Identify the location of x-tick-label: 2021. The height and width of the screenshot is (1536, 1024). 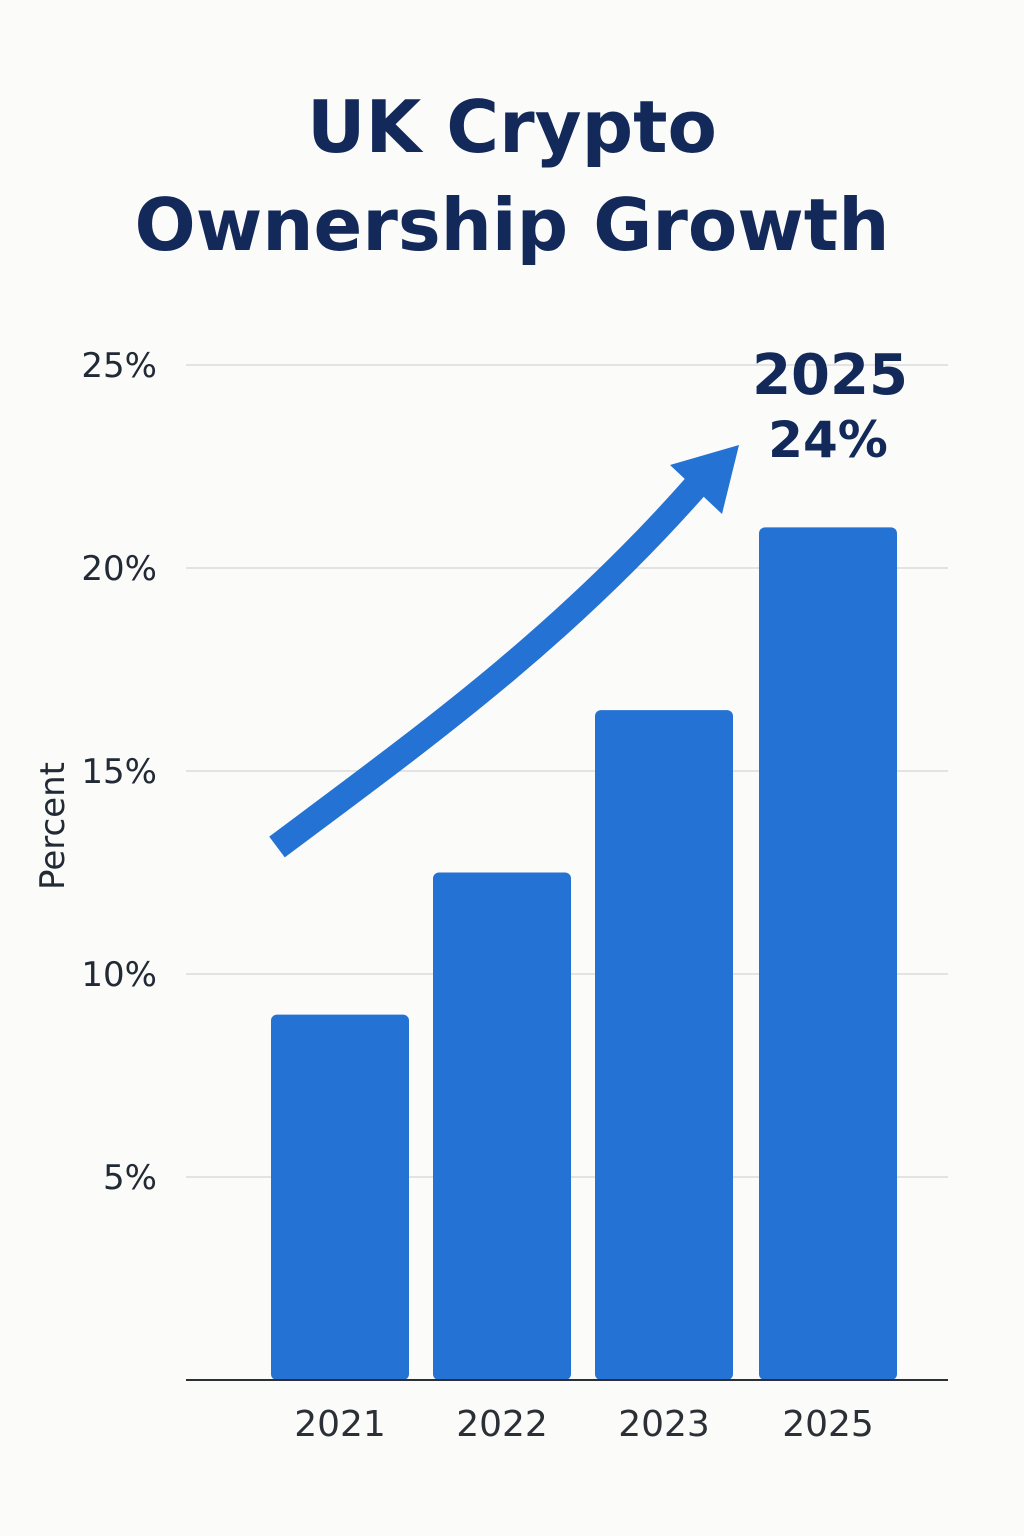
(340, 1424).